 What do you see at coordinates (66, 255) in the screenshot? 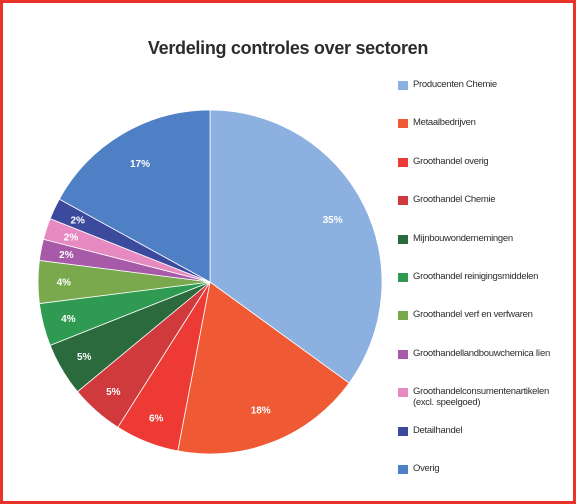
I see `pie-label-groothandellandbouwchemica-l-en: 2%` at bounding box center [66, 255].